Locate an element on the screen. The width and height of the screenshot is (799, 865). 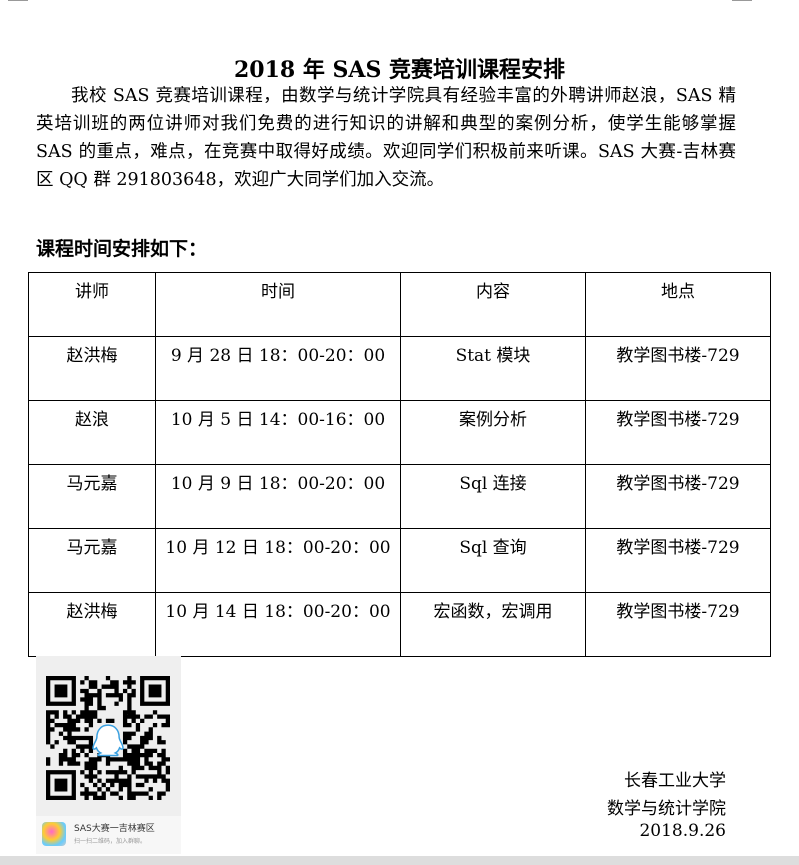
qr-code is located at coordinates (108, 738).